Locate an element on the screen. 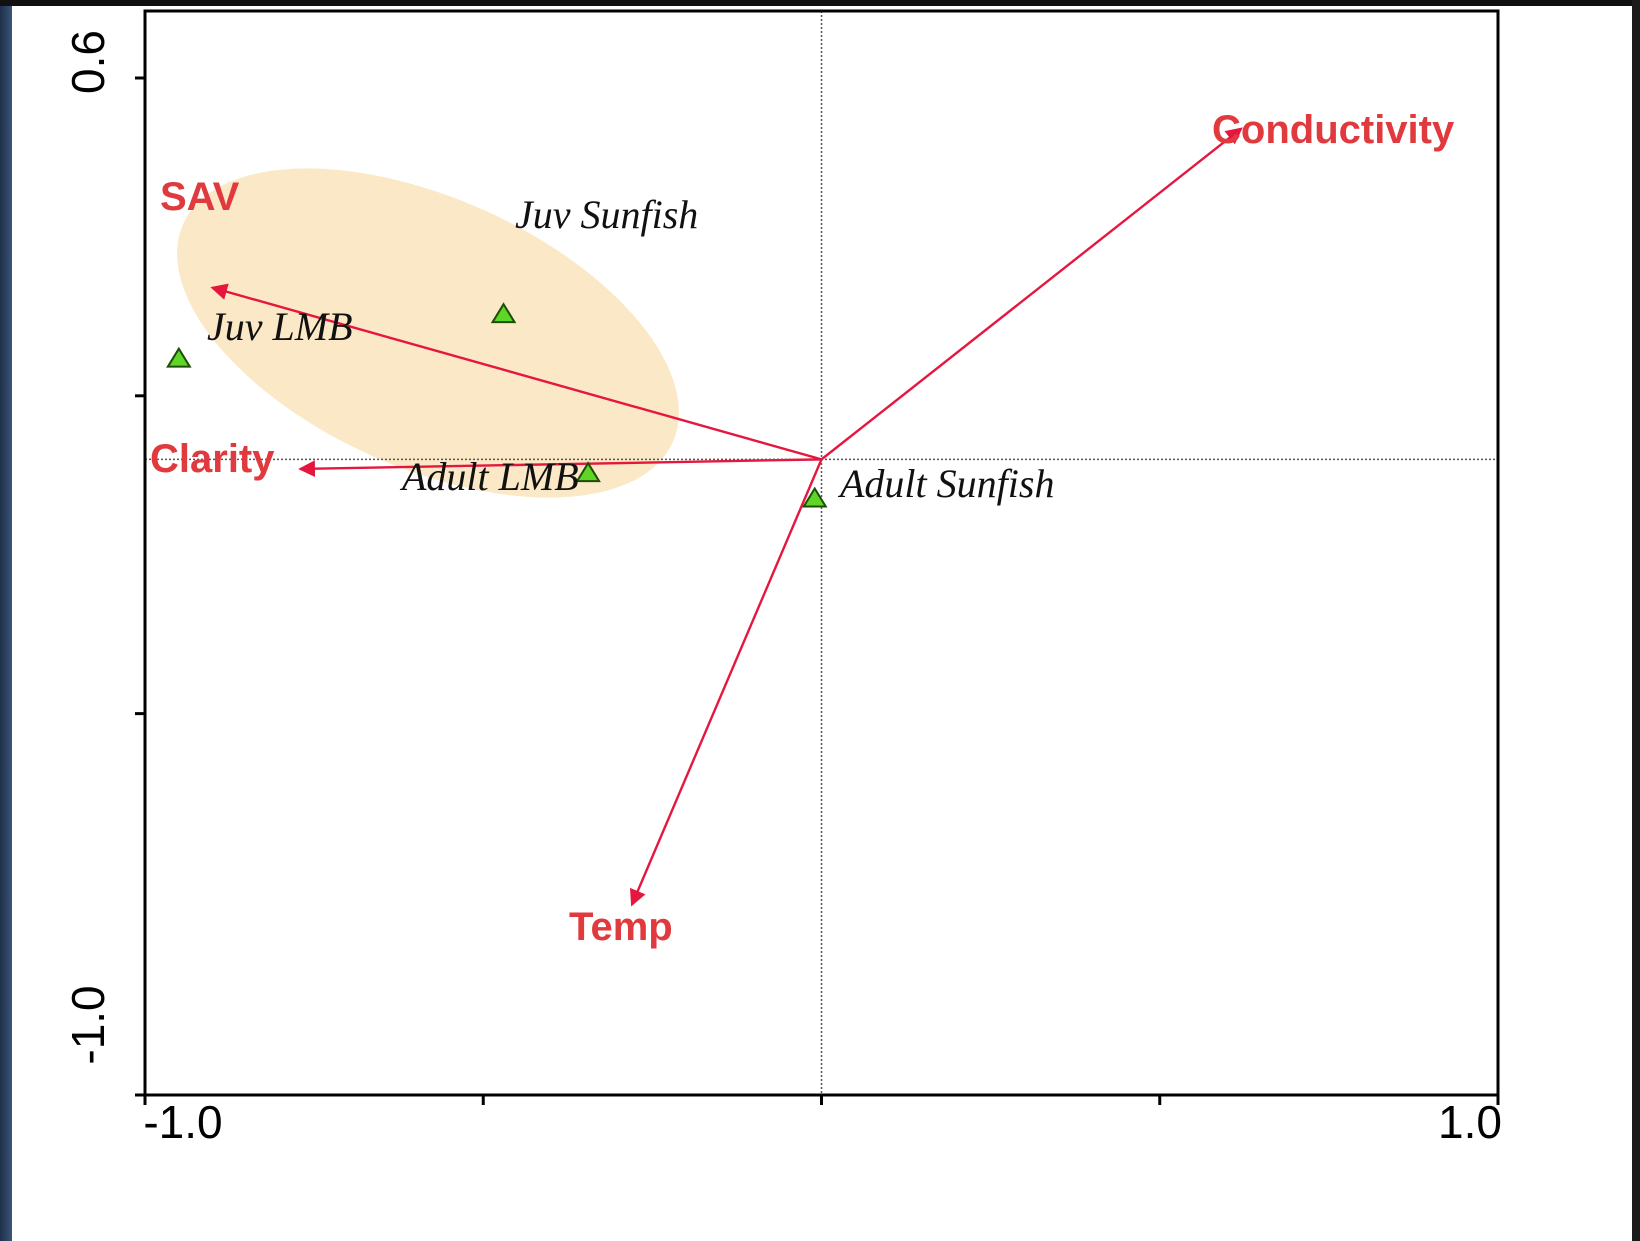  top-border-stripe is located at coordinates (820, 3).